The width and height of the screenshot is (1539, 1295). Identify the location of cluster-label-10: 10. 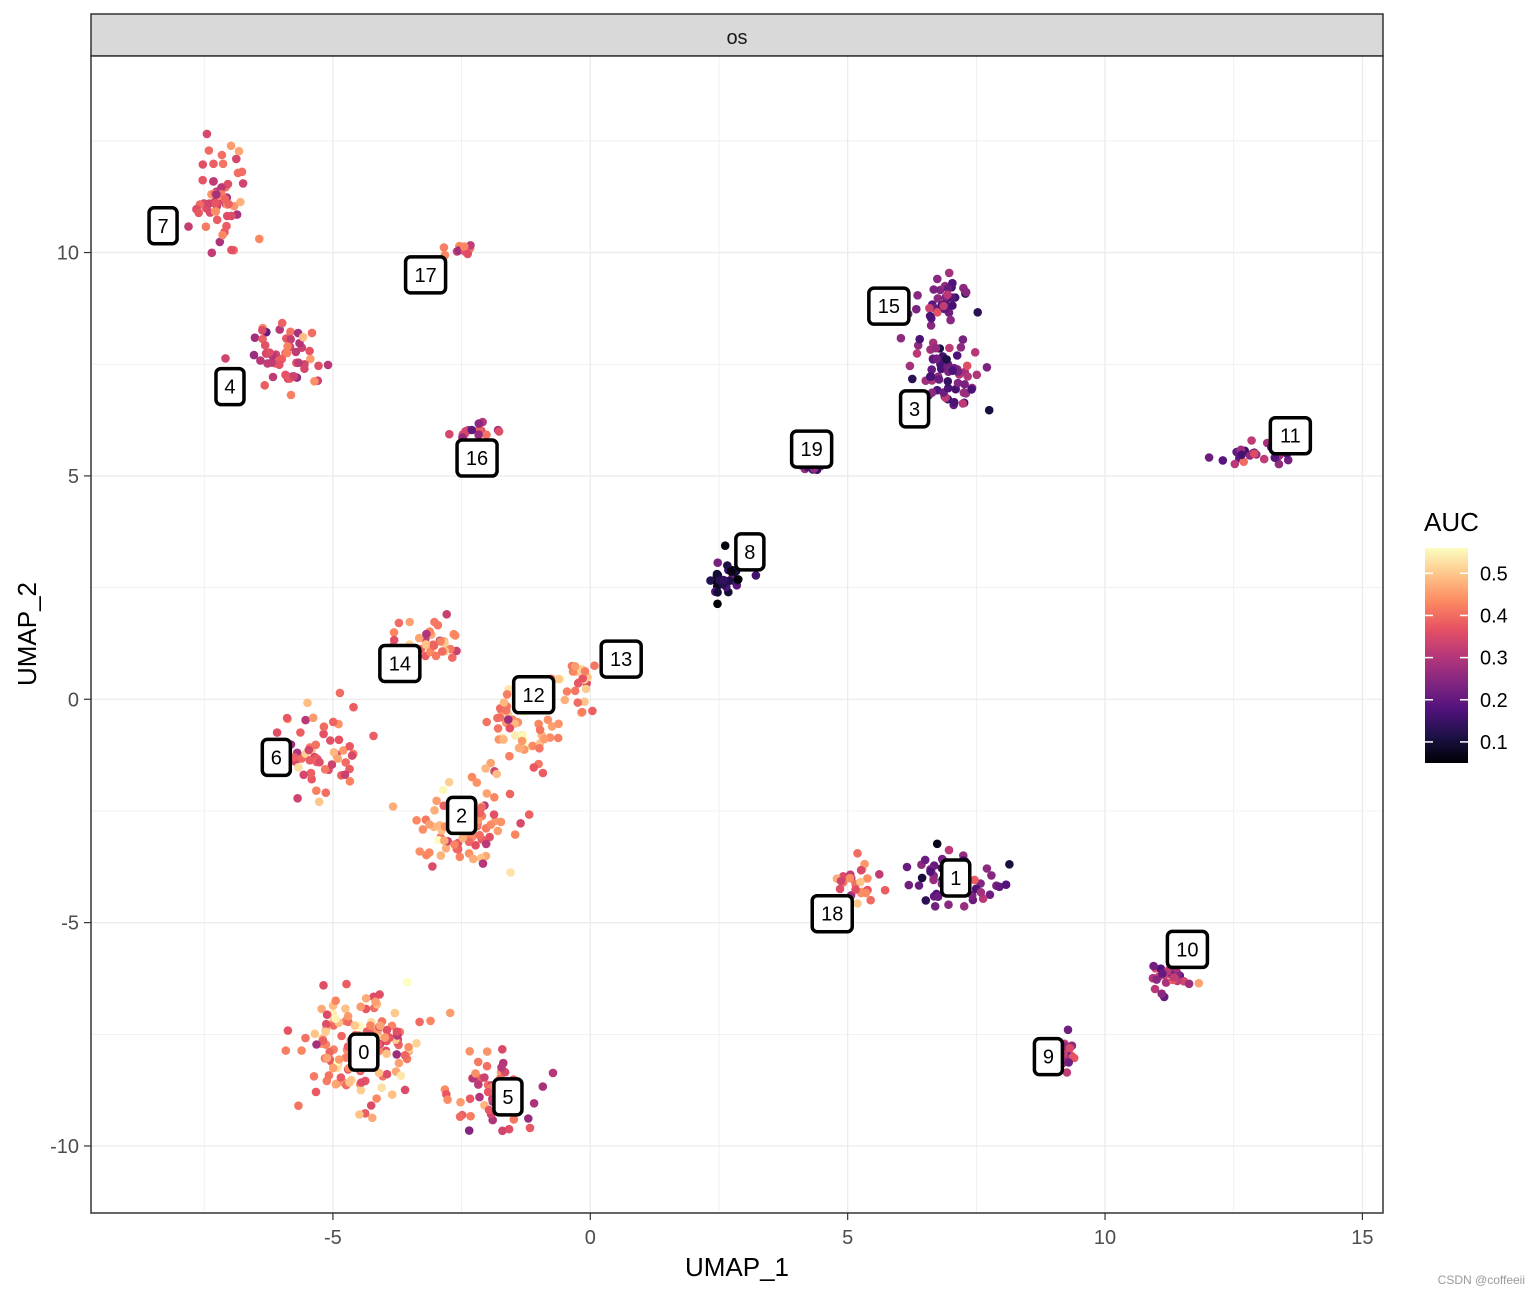
(1187, 949).